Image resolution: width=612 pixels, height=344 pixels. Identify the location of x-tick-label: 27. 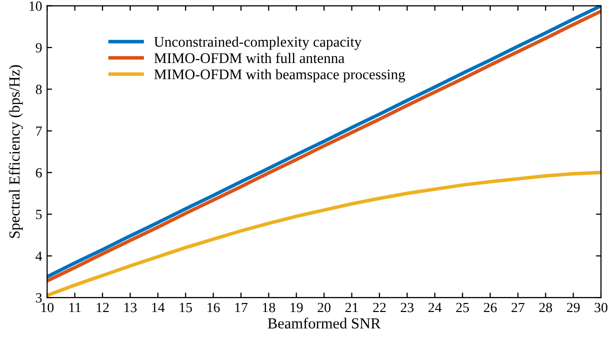
(518, 307).